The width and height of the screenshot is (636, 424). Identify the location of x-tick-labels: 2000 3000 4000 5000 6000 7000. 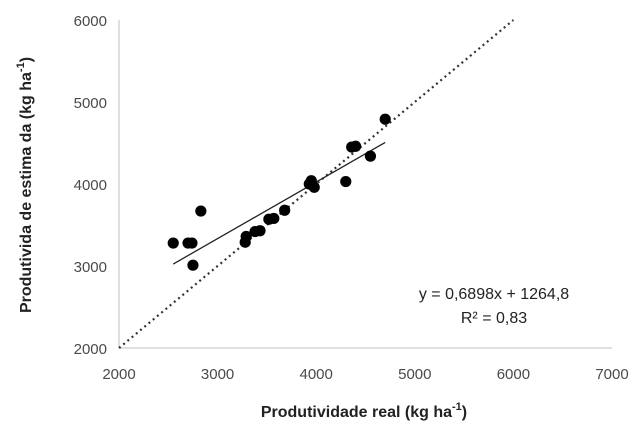
(365, 374).